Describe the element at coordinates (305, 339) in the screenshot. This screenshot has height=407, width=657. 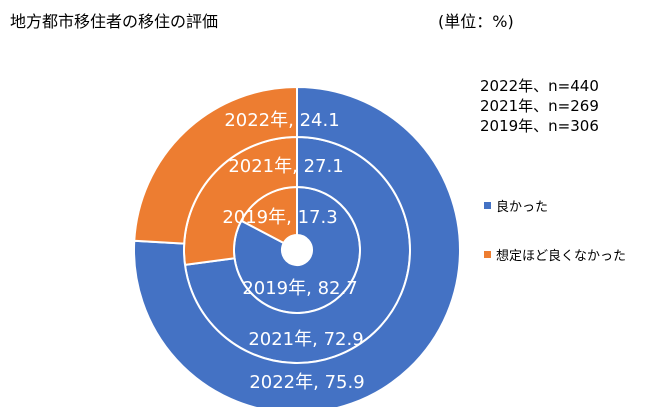
I see `data-label-2021年-good: 2021年, 72.9` at that location.